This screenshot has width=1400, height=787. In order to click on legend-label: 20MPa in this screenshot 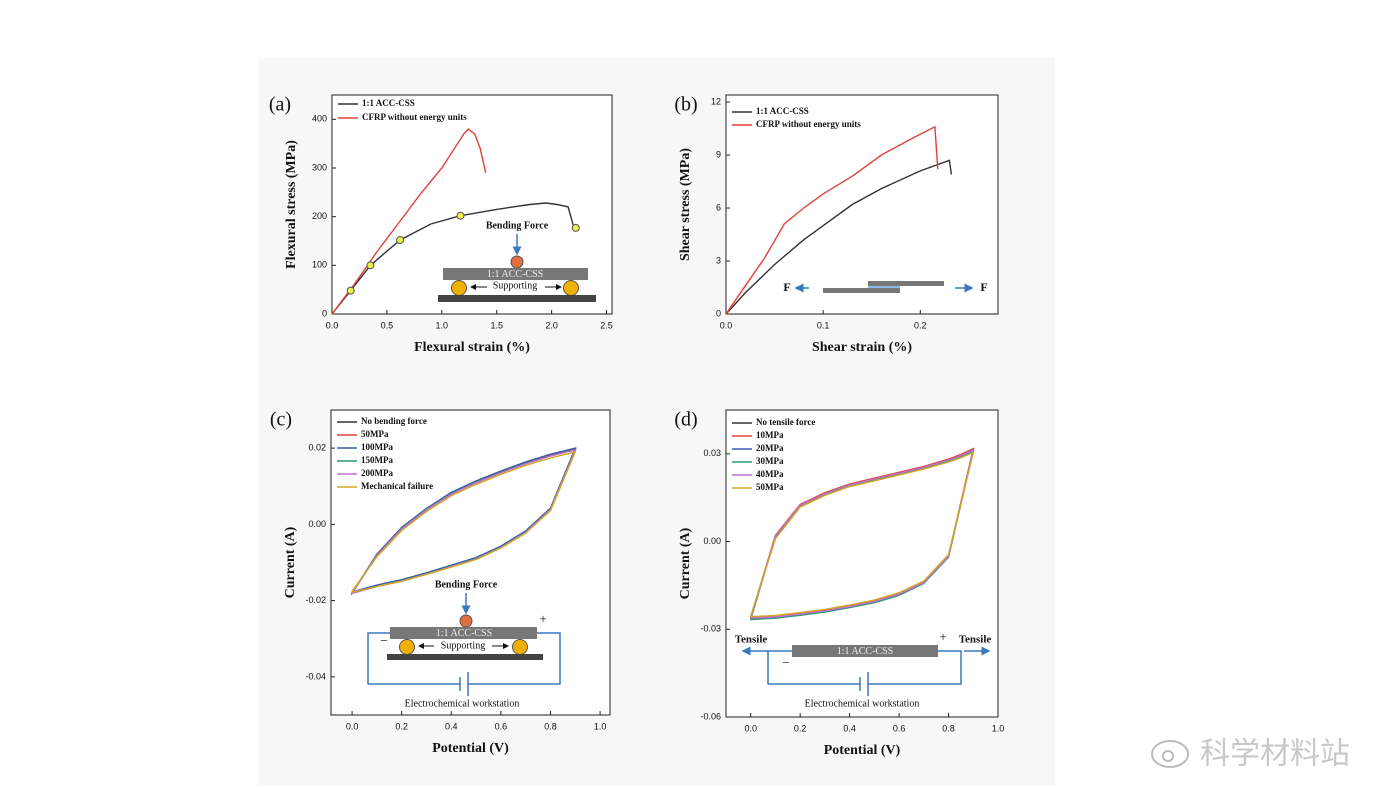, I will do `click(770, 448)`.